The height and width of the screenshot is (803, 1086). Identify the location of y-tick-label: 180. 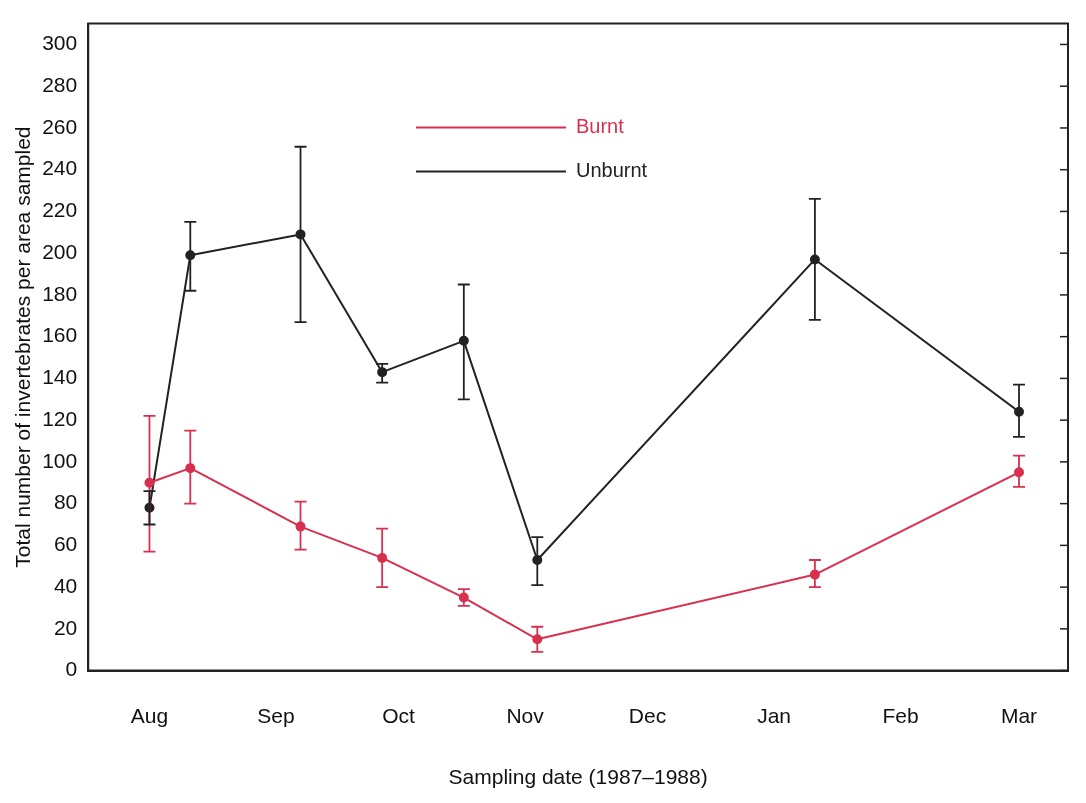
(60, 293).